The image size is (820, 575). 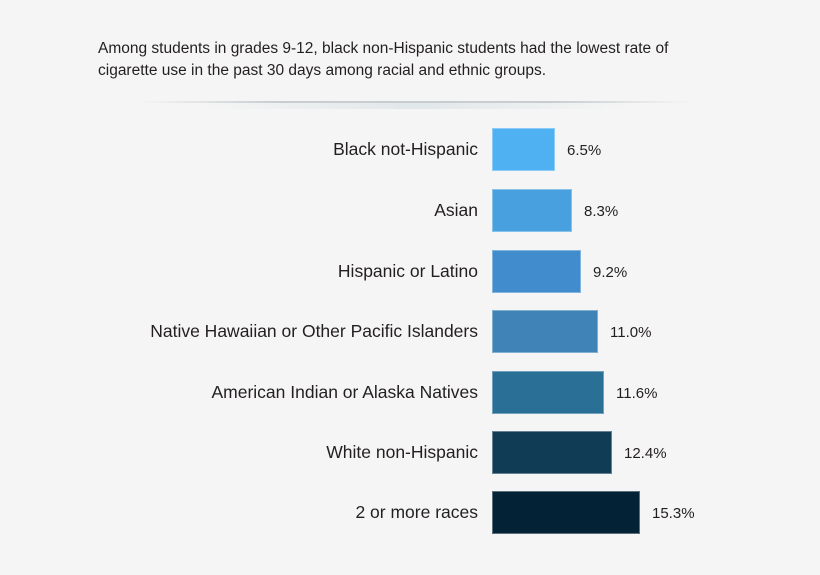 What do you see at coordinates (344, 392) in the screenshot?
I see `bar-label: American Indian or Alaska Natives` at bounding box center [344, 392].